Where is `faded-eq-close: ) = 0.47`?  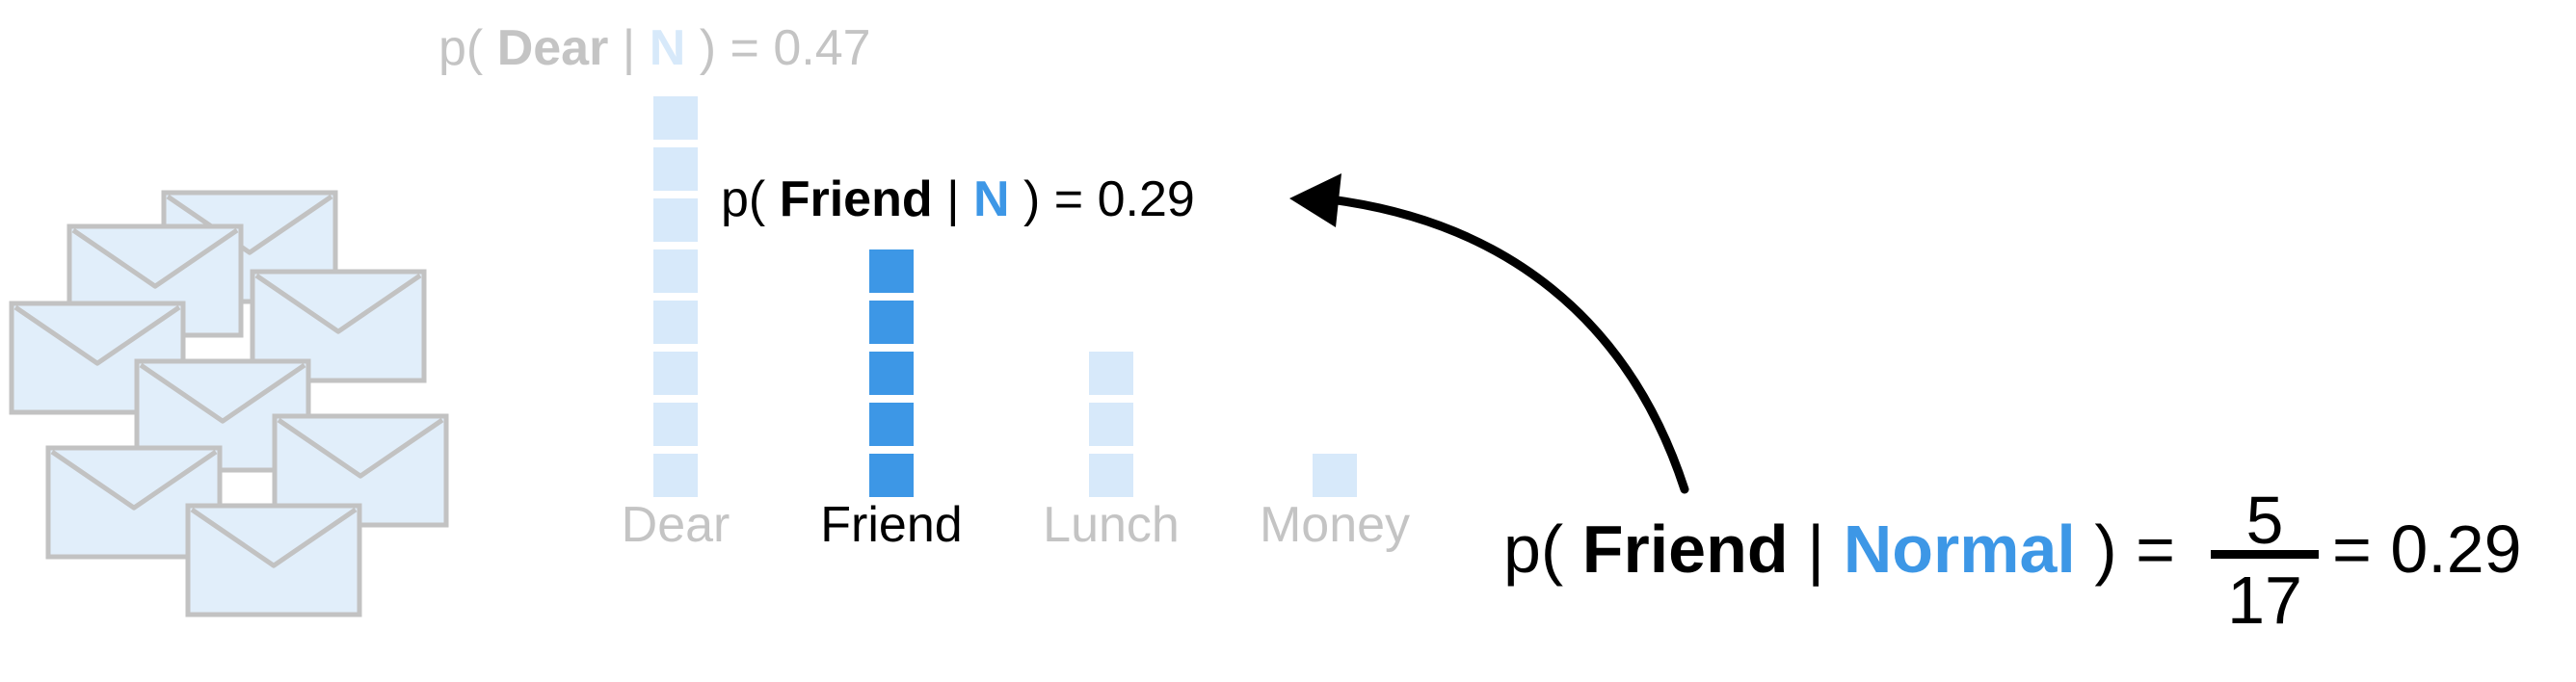 faded-eq-close: ) = 0.47 is located at coordinates (785, 48).